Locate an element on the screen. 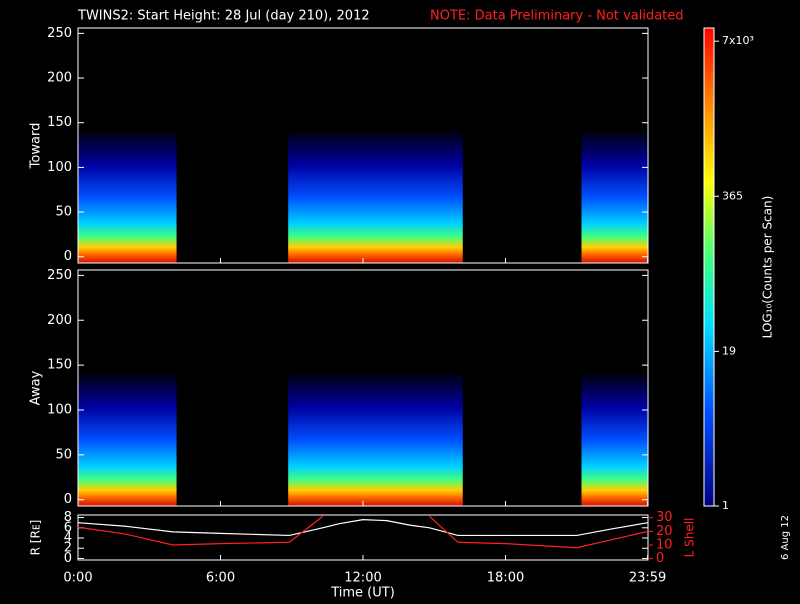  colorbar-tick-label: 19 is located at coordinates (729, 350).